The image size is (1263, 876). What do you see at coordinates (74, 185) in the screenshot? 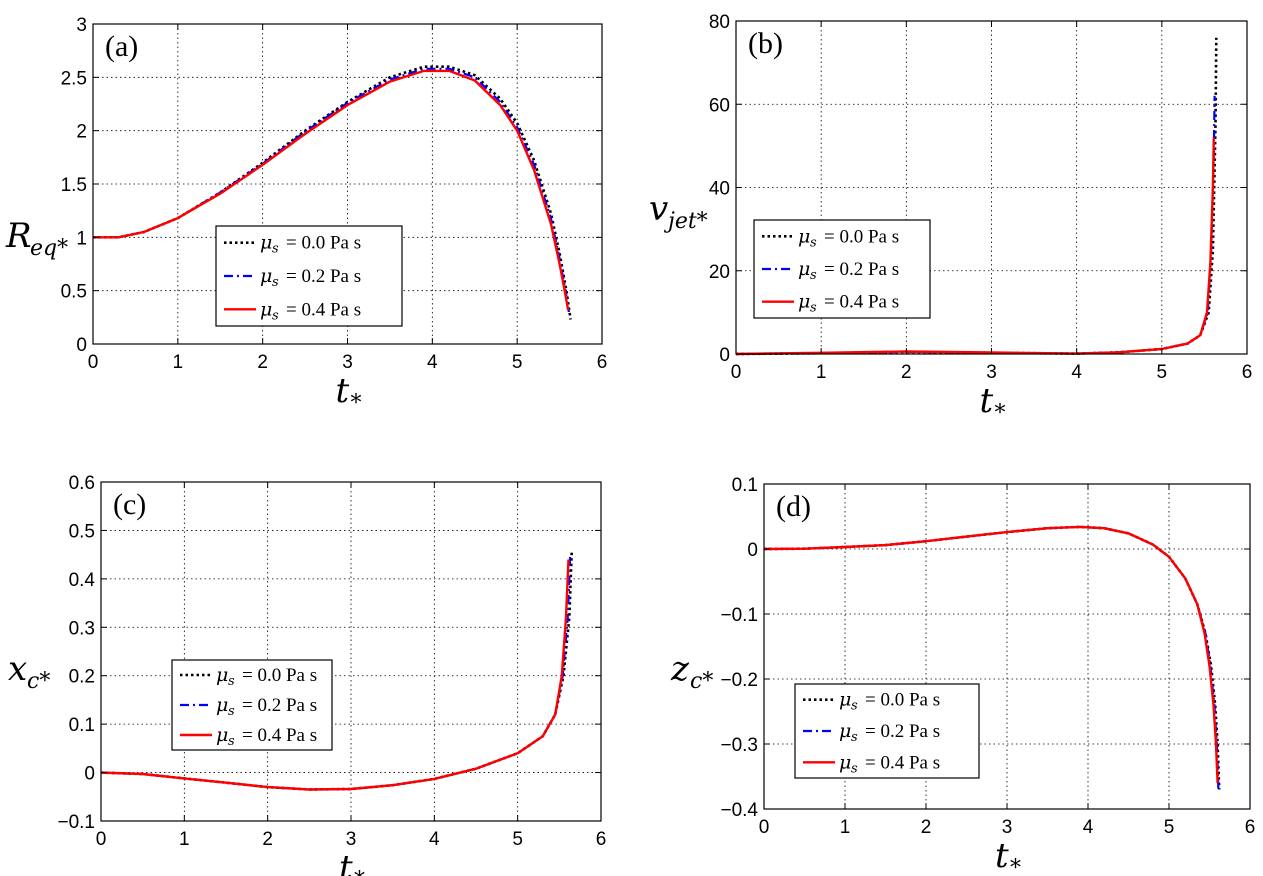
I see `y-tick-label: 1.5` at bounding box center [74, 185].